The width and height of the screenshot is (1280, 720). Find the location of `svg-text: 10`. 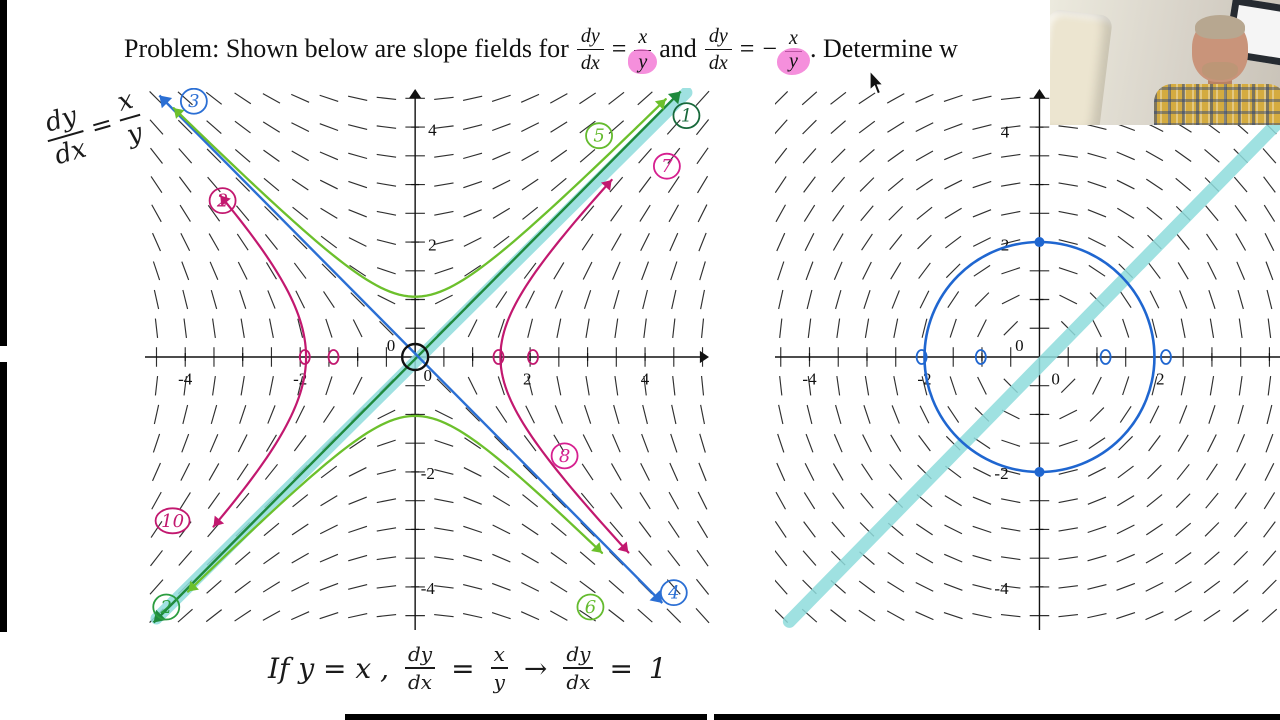

svg-text: 10 is located at coordinates (172, 521).